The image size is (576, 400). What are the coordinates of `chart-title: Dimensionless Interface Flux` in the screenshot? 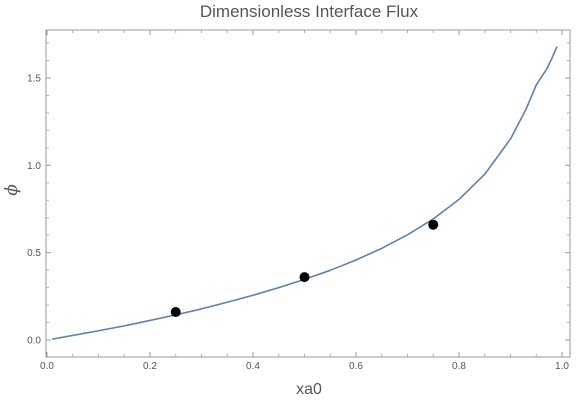 It's located at (309, 11).